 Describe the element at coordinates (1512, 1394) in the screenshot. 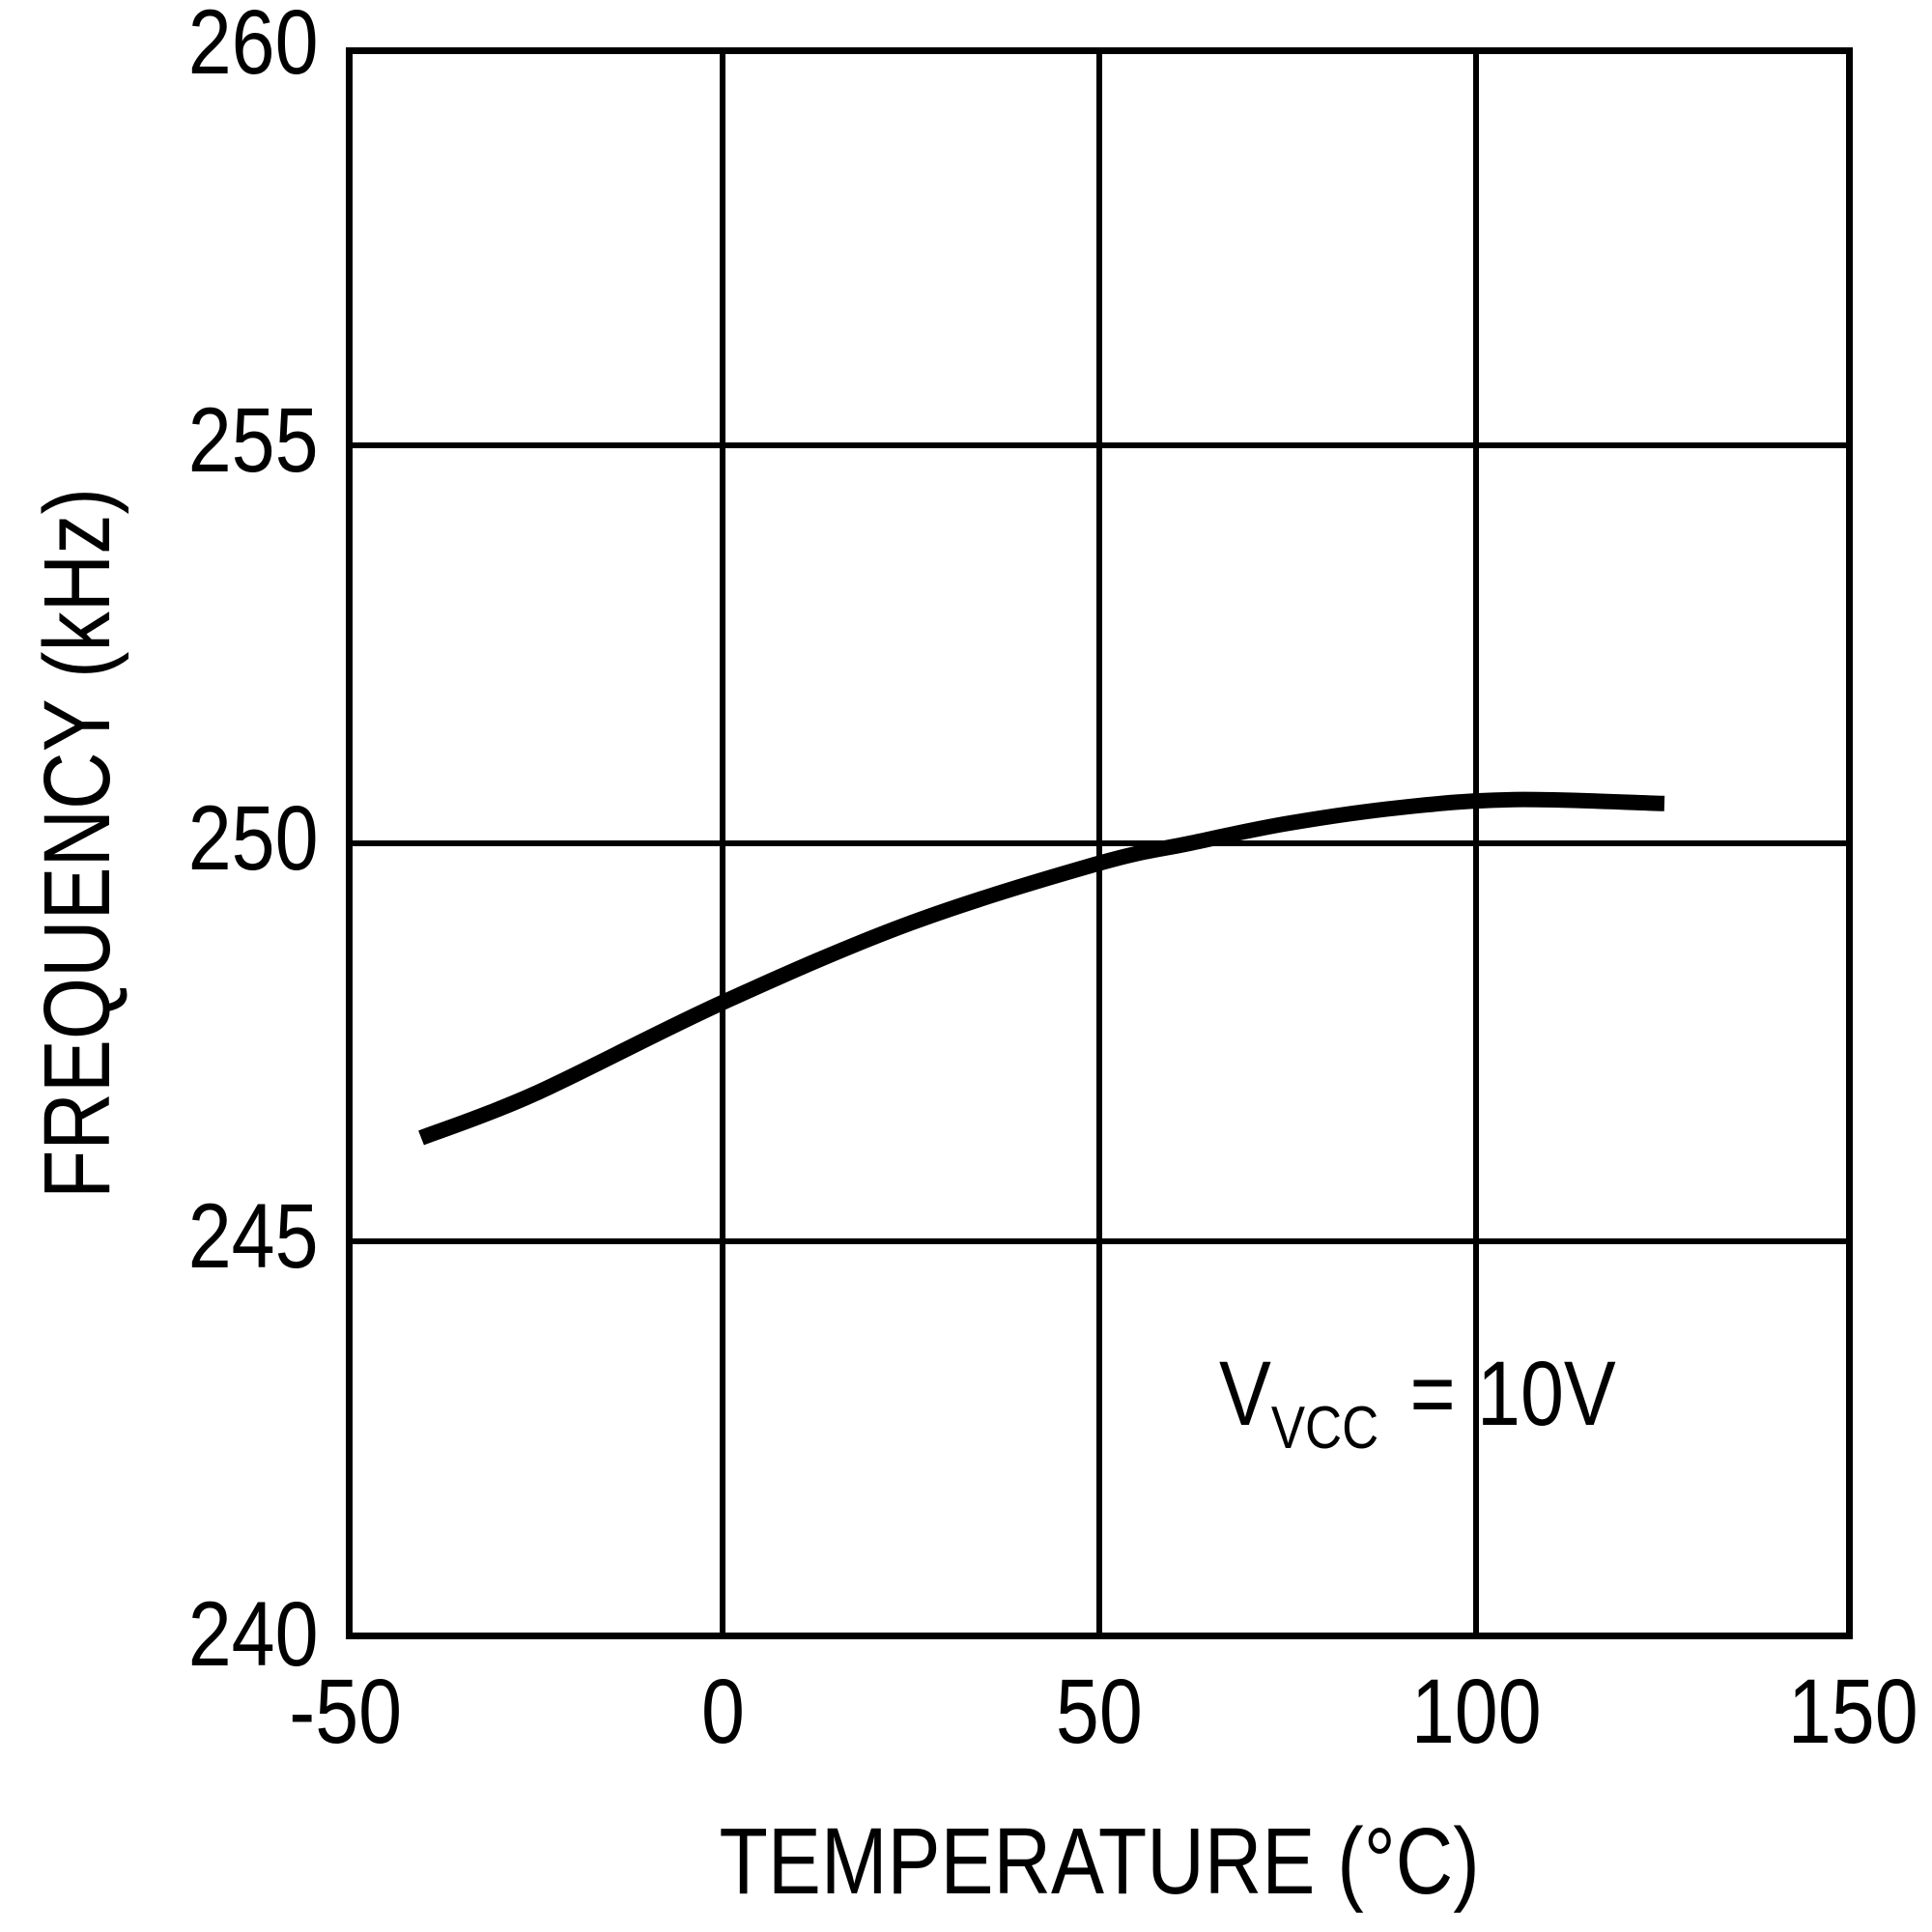

I see `annotation-value: = 10V` at that location.